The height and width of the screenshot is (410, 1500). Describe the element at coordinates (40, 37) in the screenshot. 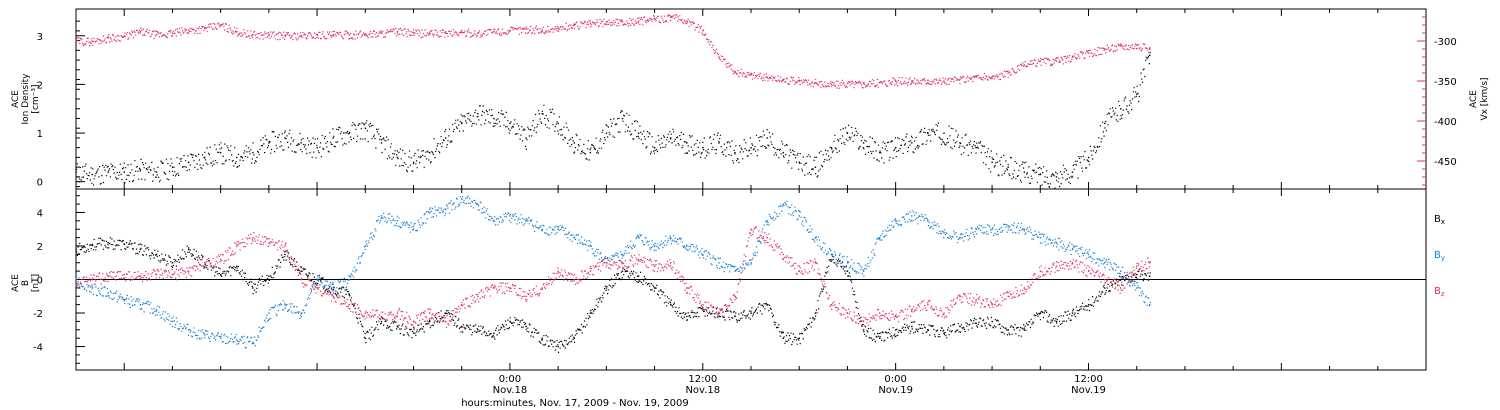

I see `y-tick-label-left: 3` at that location.